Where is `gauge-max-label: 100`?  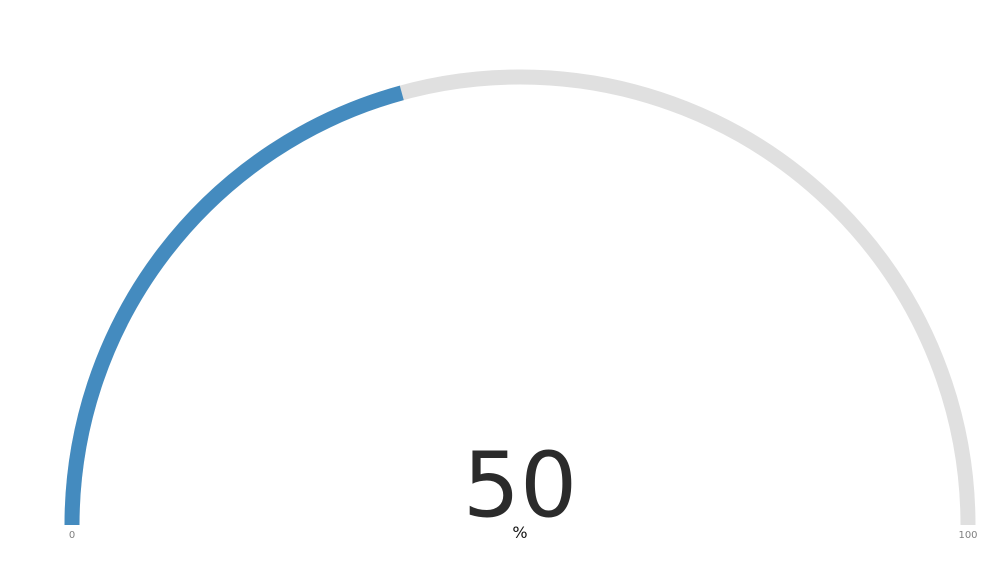
gauge-max-label: 100 is located at coordinates (967, 535).